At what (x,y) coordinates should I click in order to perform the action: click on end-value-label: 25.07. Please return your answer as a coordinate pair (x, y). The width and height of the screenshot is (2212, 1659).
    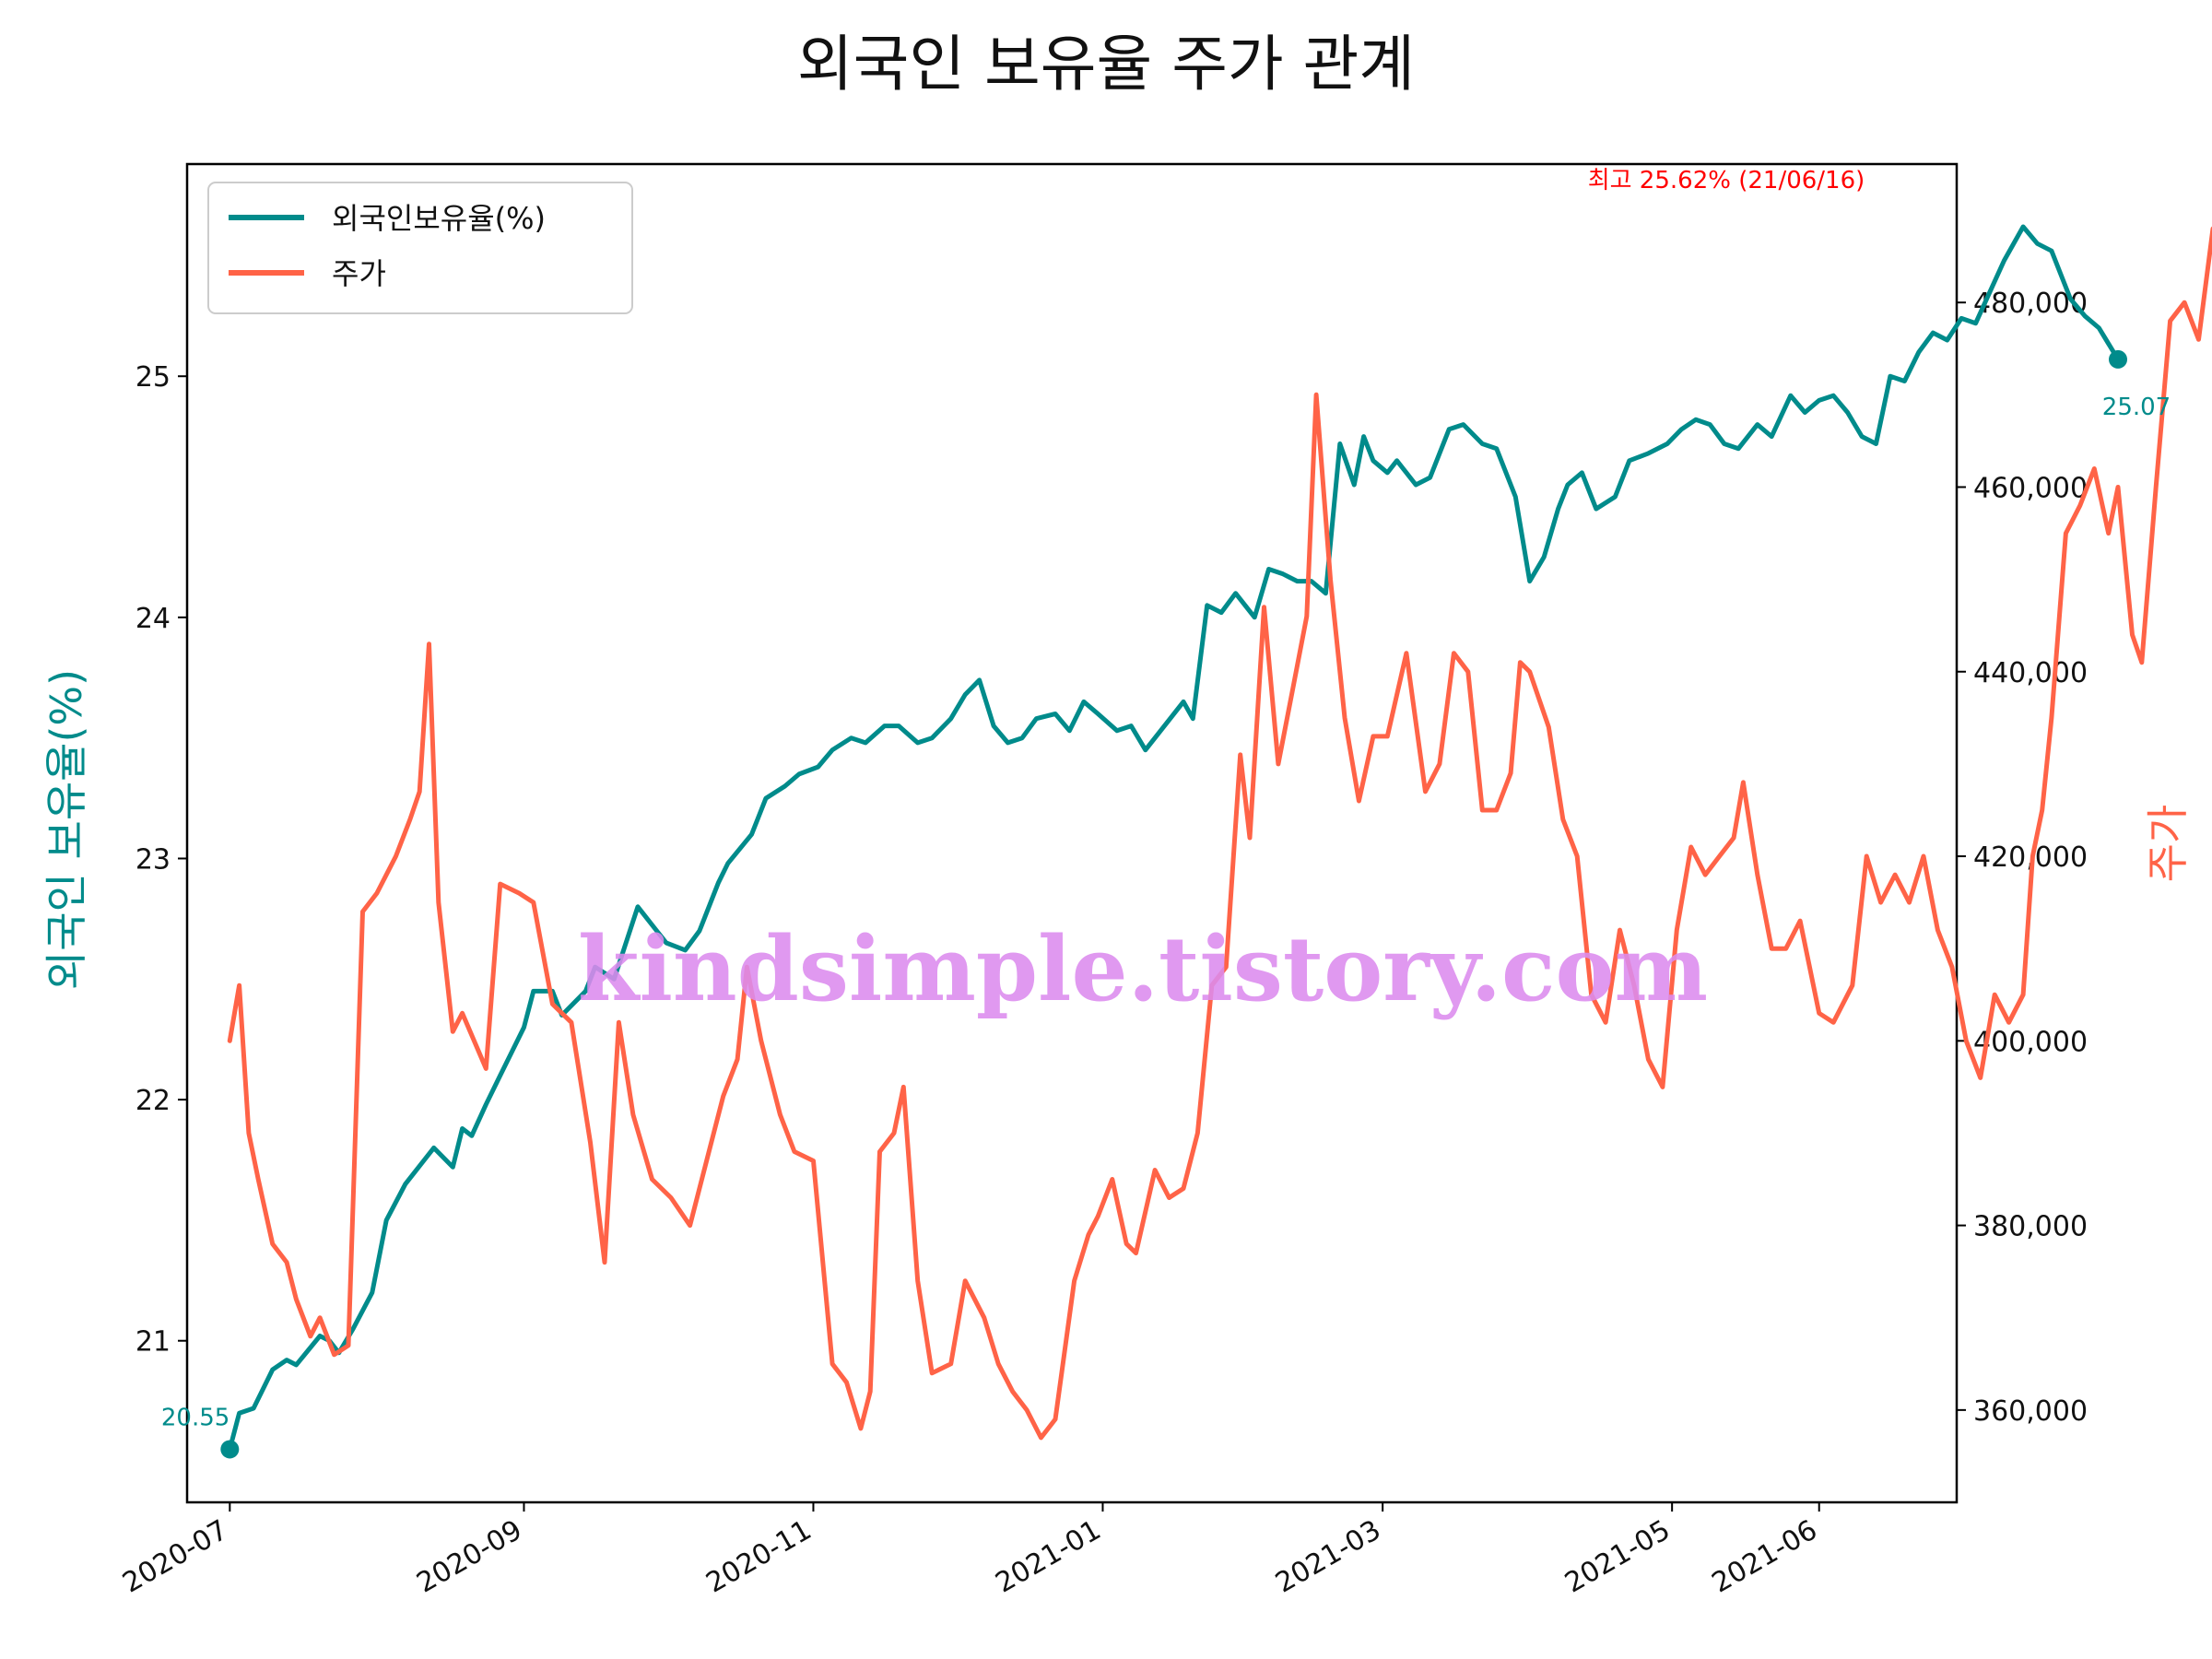
    Looking at the image, I should click on (2136, 407).